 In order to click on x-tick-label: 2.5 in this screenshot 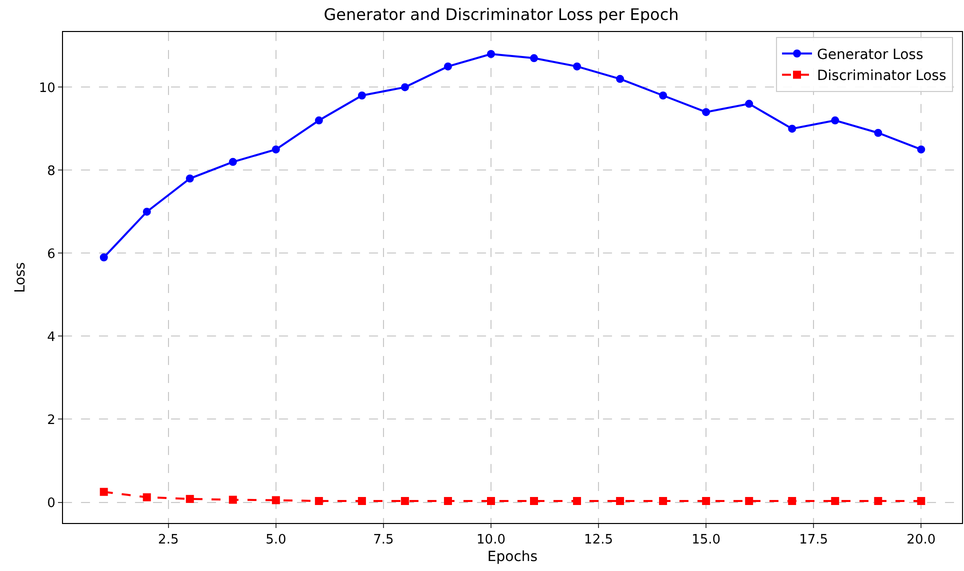, I will do `click(168, 540)`.